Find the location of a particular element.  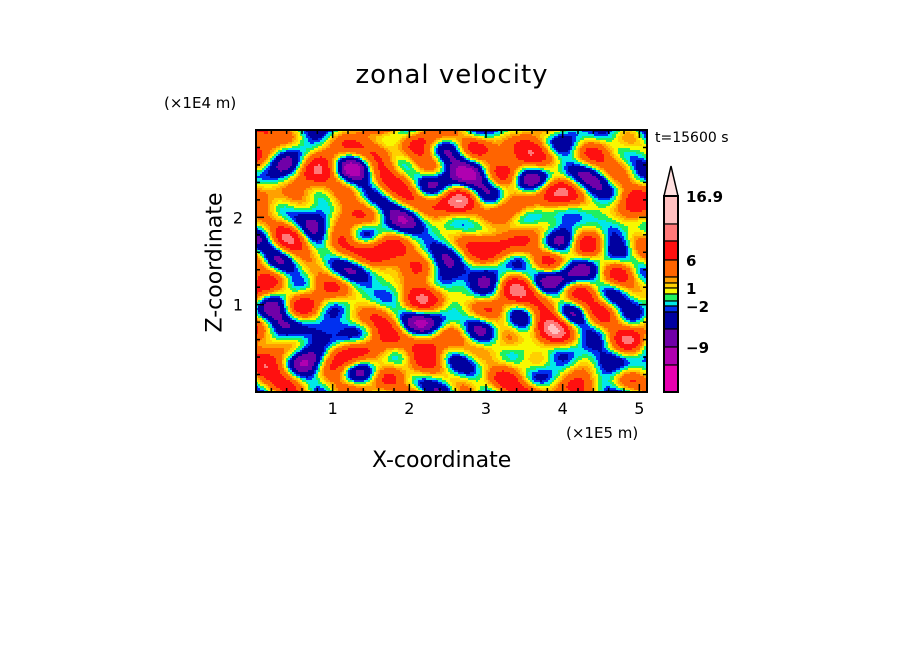

colorbar-label: 16.9 is located at coordinates (704, 197).